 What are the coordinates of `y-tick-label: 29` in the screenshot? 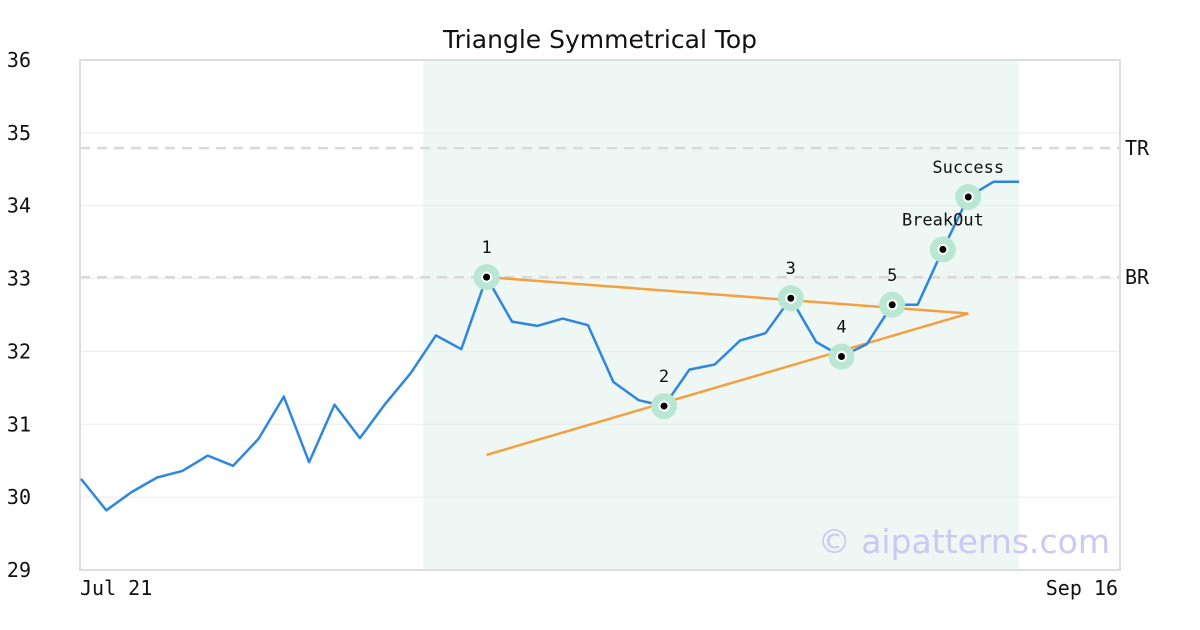 It's located at (19, 570).